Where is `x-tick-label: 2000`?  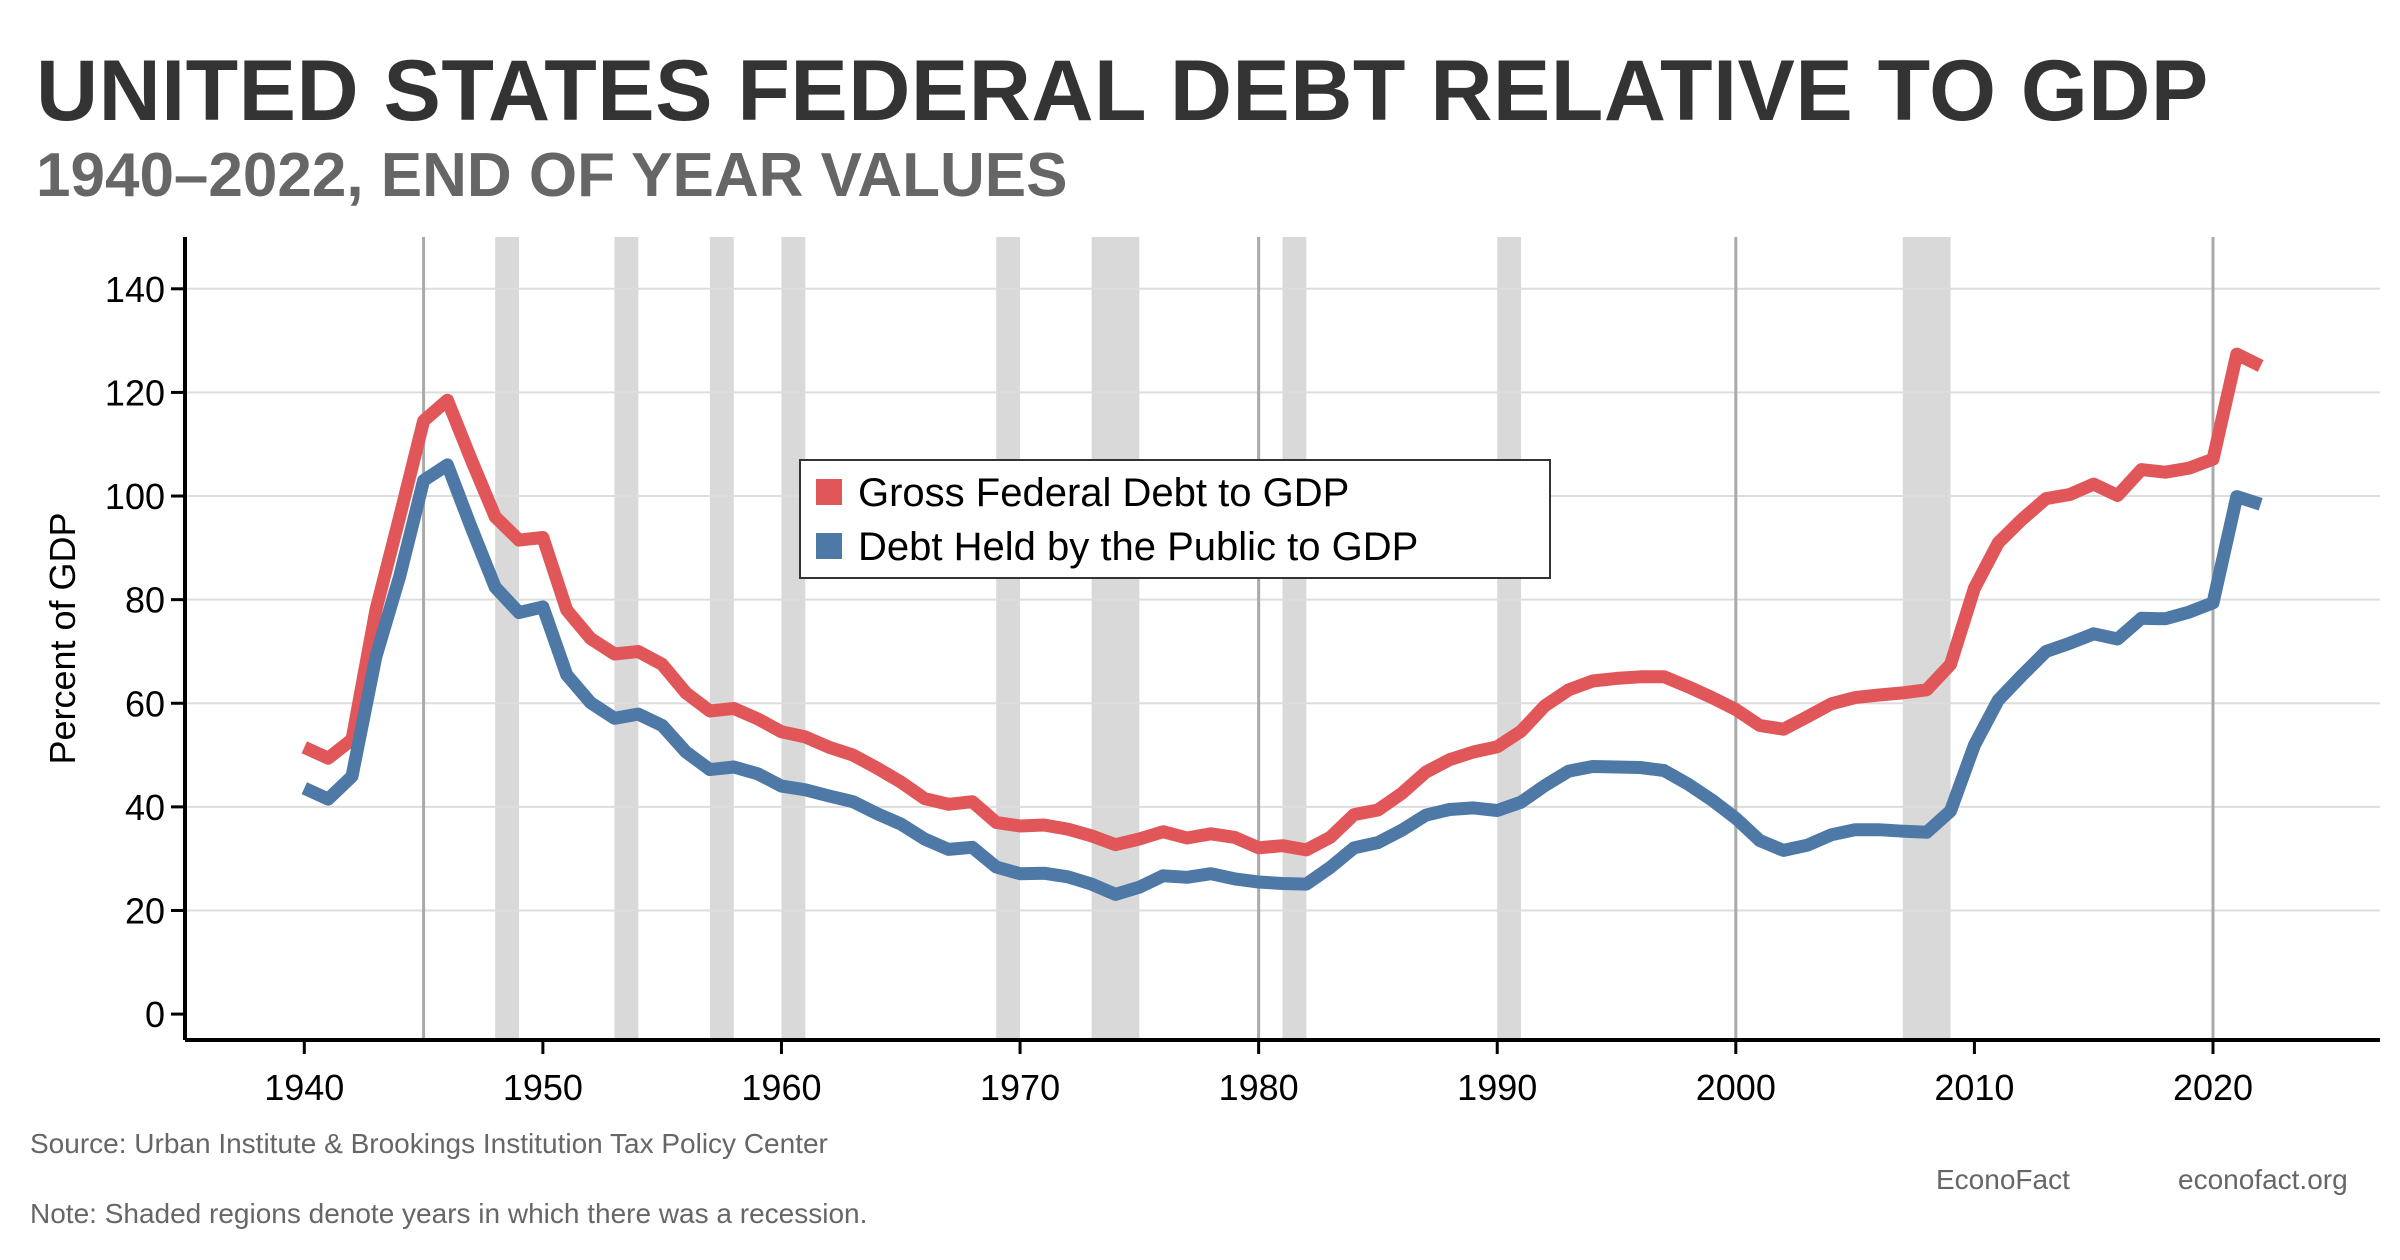 x-tick-label: 2000 is located at coordinates (1736, 1087).